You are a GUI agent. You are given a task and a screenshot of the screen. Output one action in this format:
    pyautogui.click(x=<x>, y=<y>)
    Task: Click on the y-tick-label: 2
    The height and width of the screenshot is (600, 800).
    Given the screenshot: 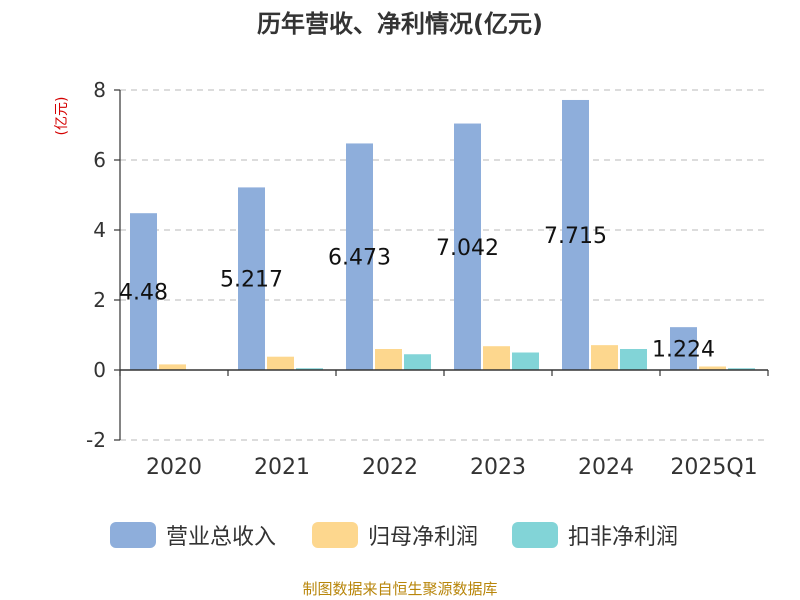 What is the action you would take?
    pyautogui.click(x=99, y=300)
    